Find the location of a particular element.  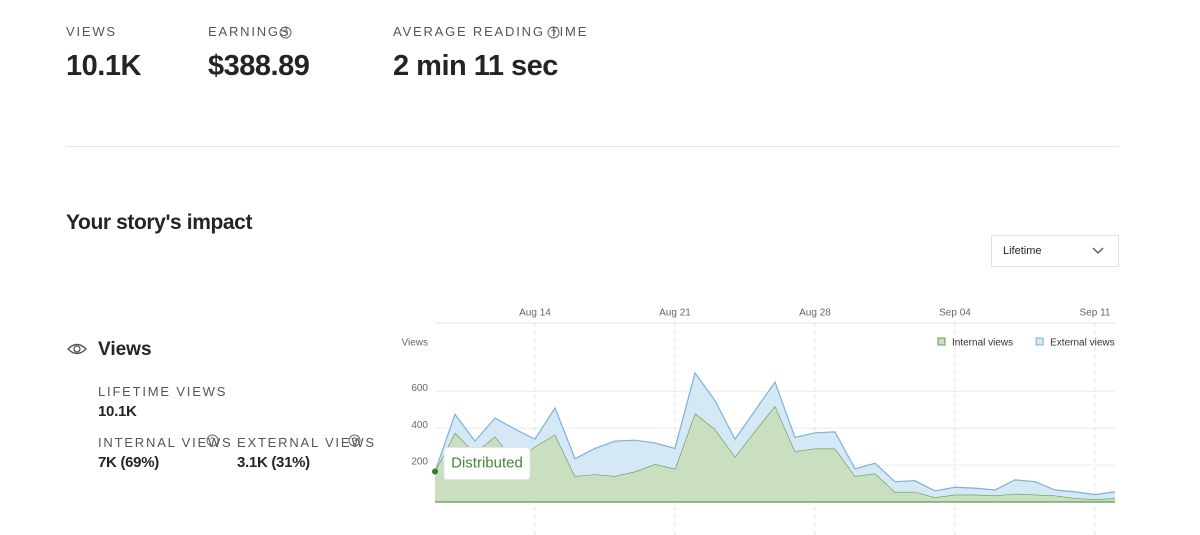

legend-label: Internal views is located at coordinates (982, 343).